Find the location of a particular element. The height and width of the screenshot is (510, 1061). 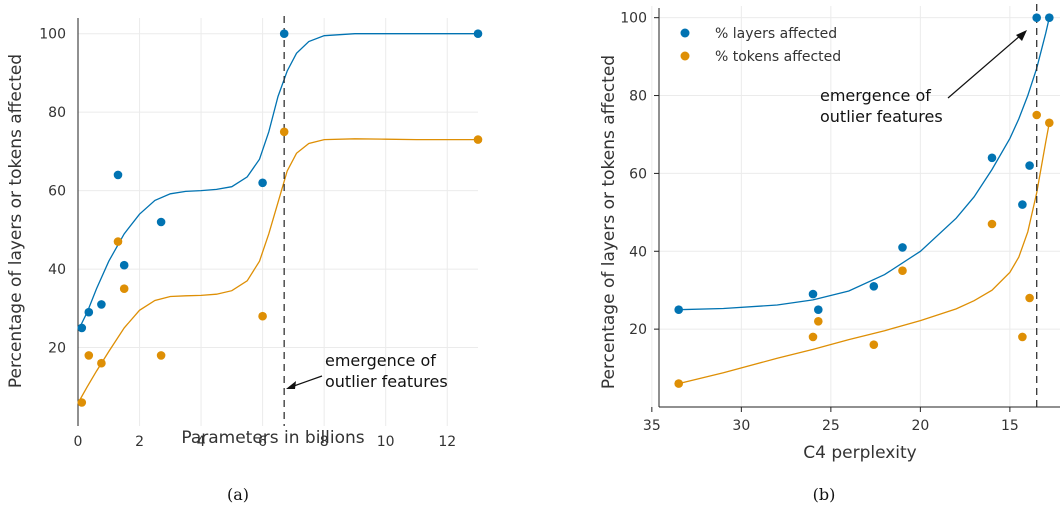

x-tick-label: 12 is located at coordinates (447, 442).